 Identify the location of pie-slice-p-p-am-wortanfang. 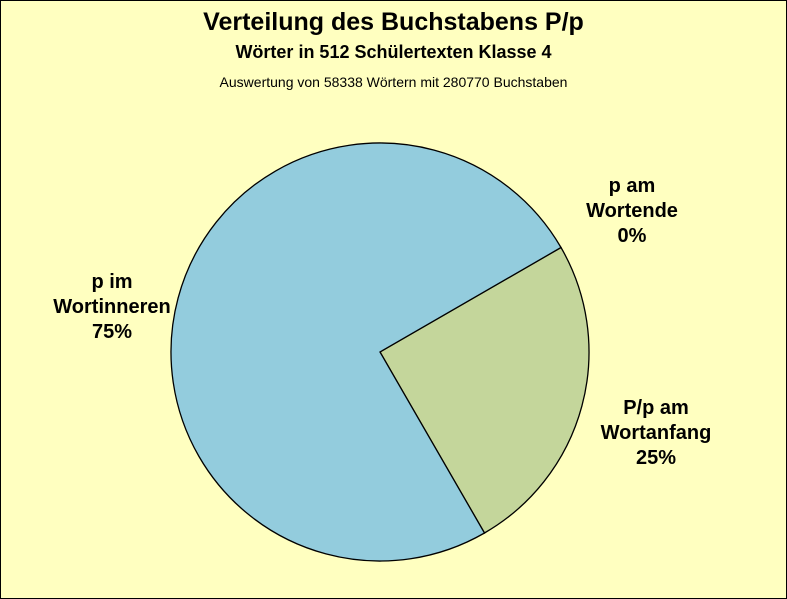
(484, 390).